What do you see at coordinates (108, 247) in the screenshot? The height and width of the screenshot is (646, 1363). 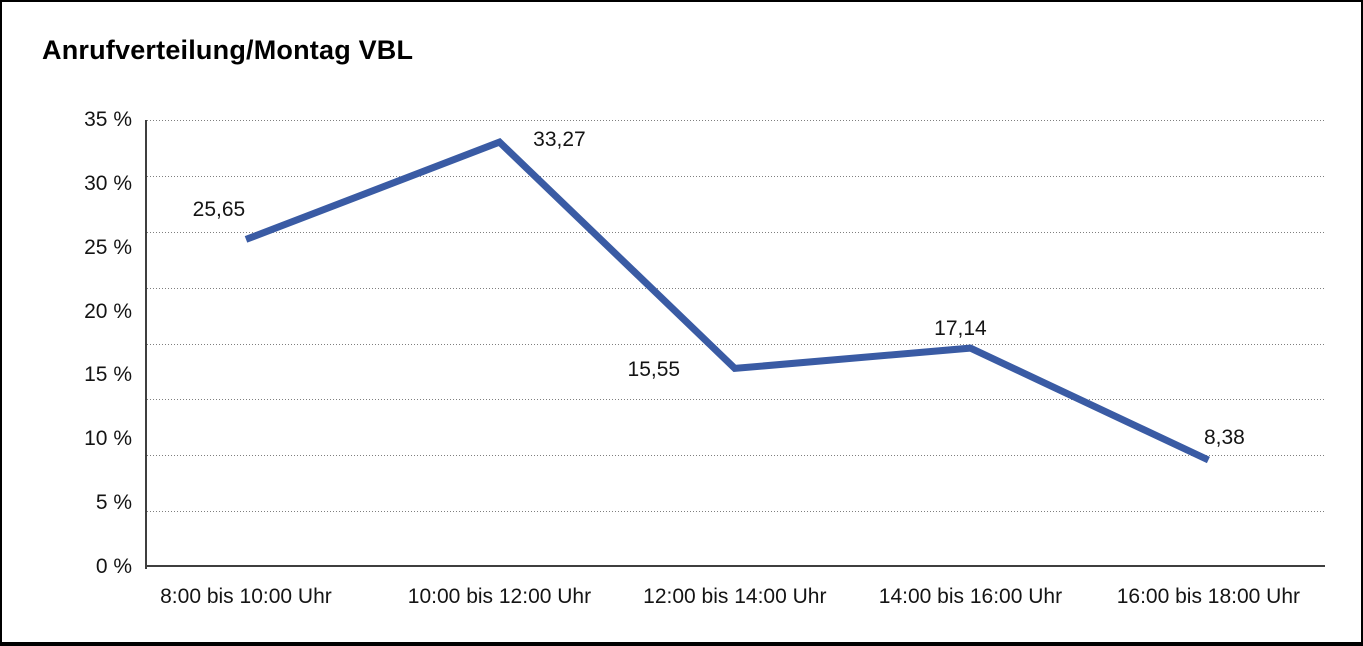 I see `y-tick-label: 25 %` at bounding box center [108, 247].